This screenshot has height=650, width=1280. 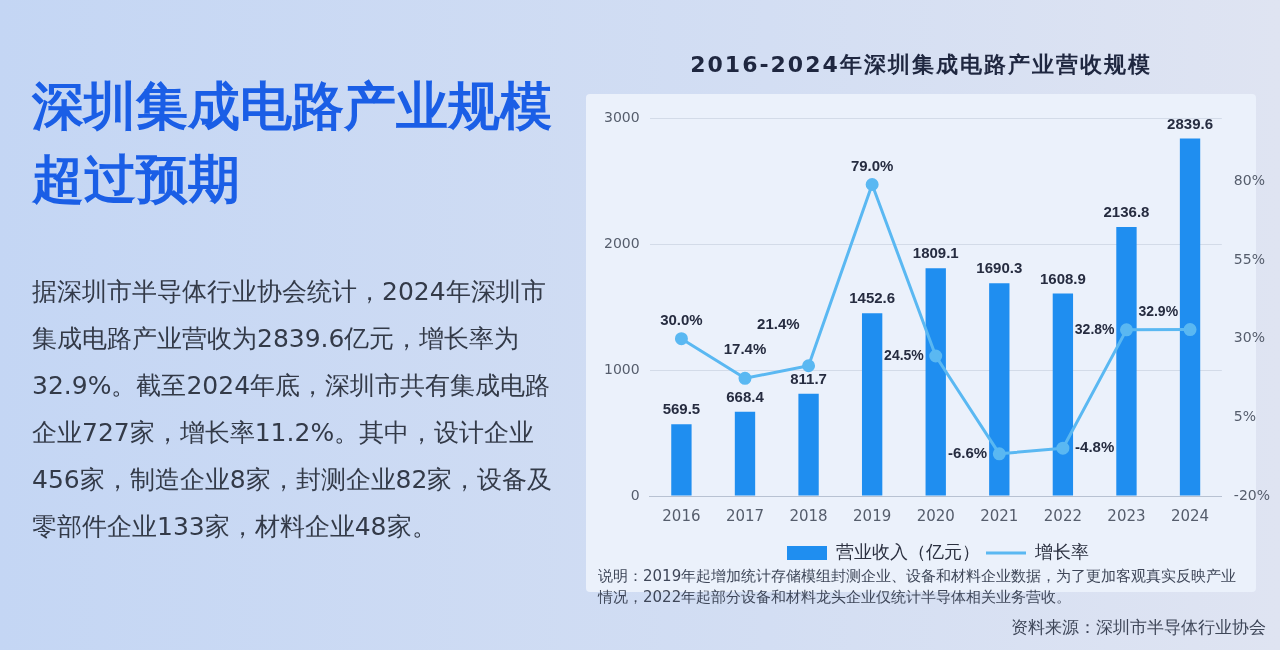 What do you see at coordinates (1061, 551) in the screenshot?
I see `legend-label: 增长率` at bounding box center [1061, 551].